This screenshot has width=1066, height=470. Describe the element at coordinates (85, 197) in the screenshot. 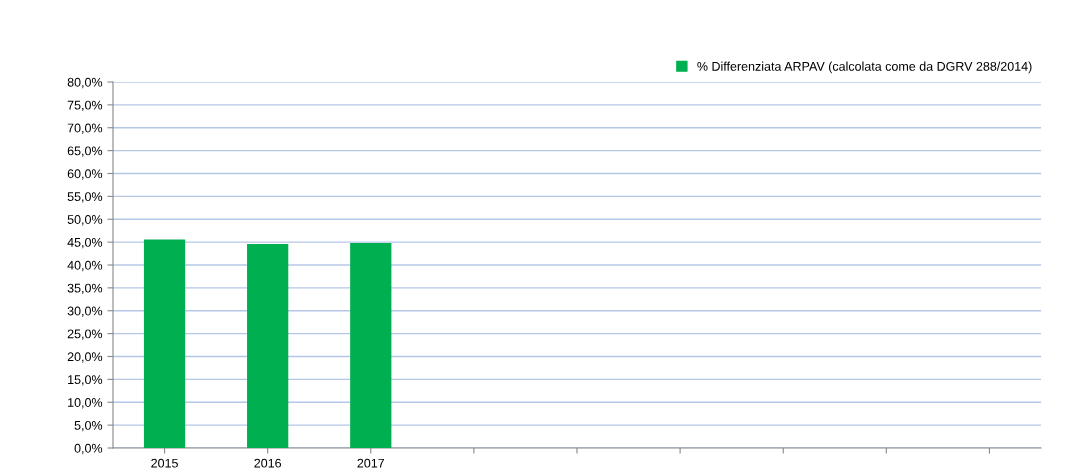

I see `y-tick-label: 55,0%` at that location.